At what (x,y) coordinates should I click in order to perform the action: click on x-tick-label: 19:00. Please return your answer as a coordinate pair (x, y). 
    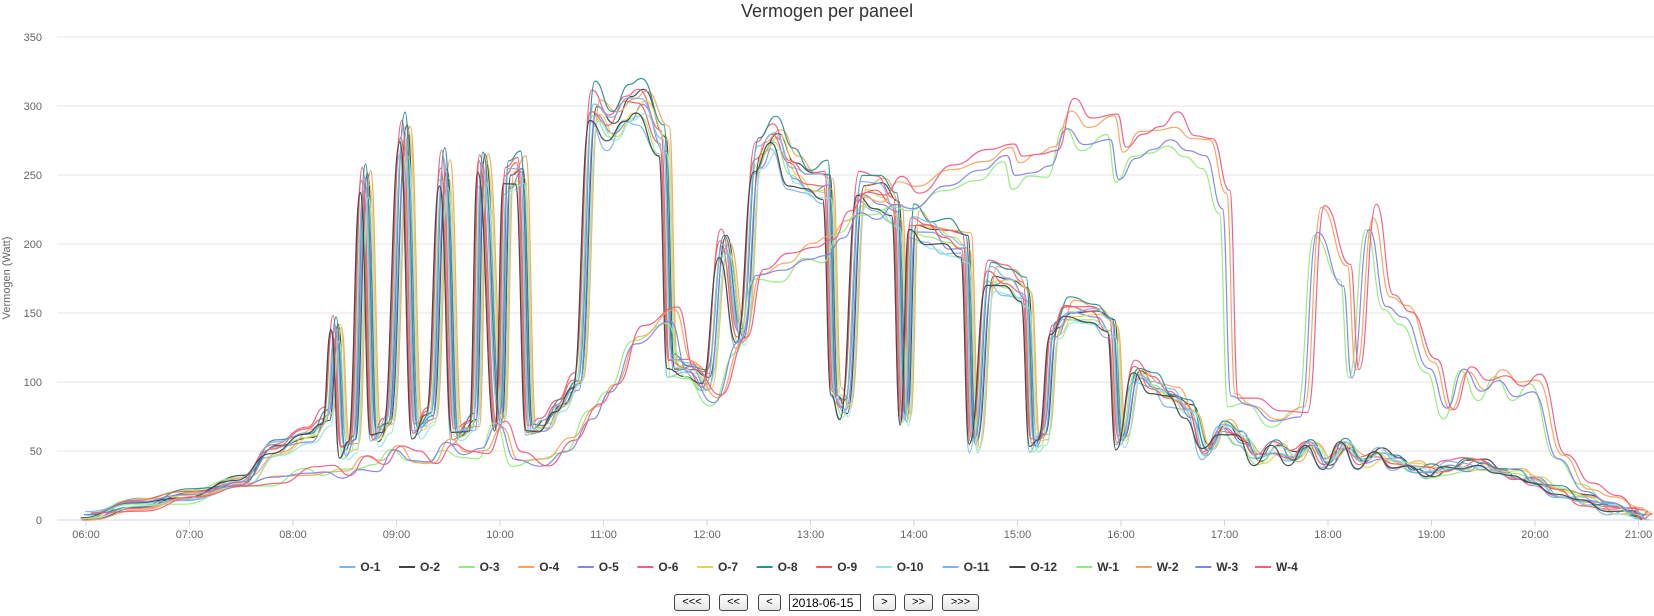
    Looking at the image, I should click on (1432, 535).